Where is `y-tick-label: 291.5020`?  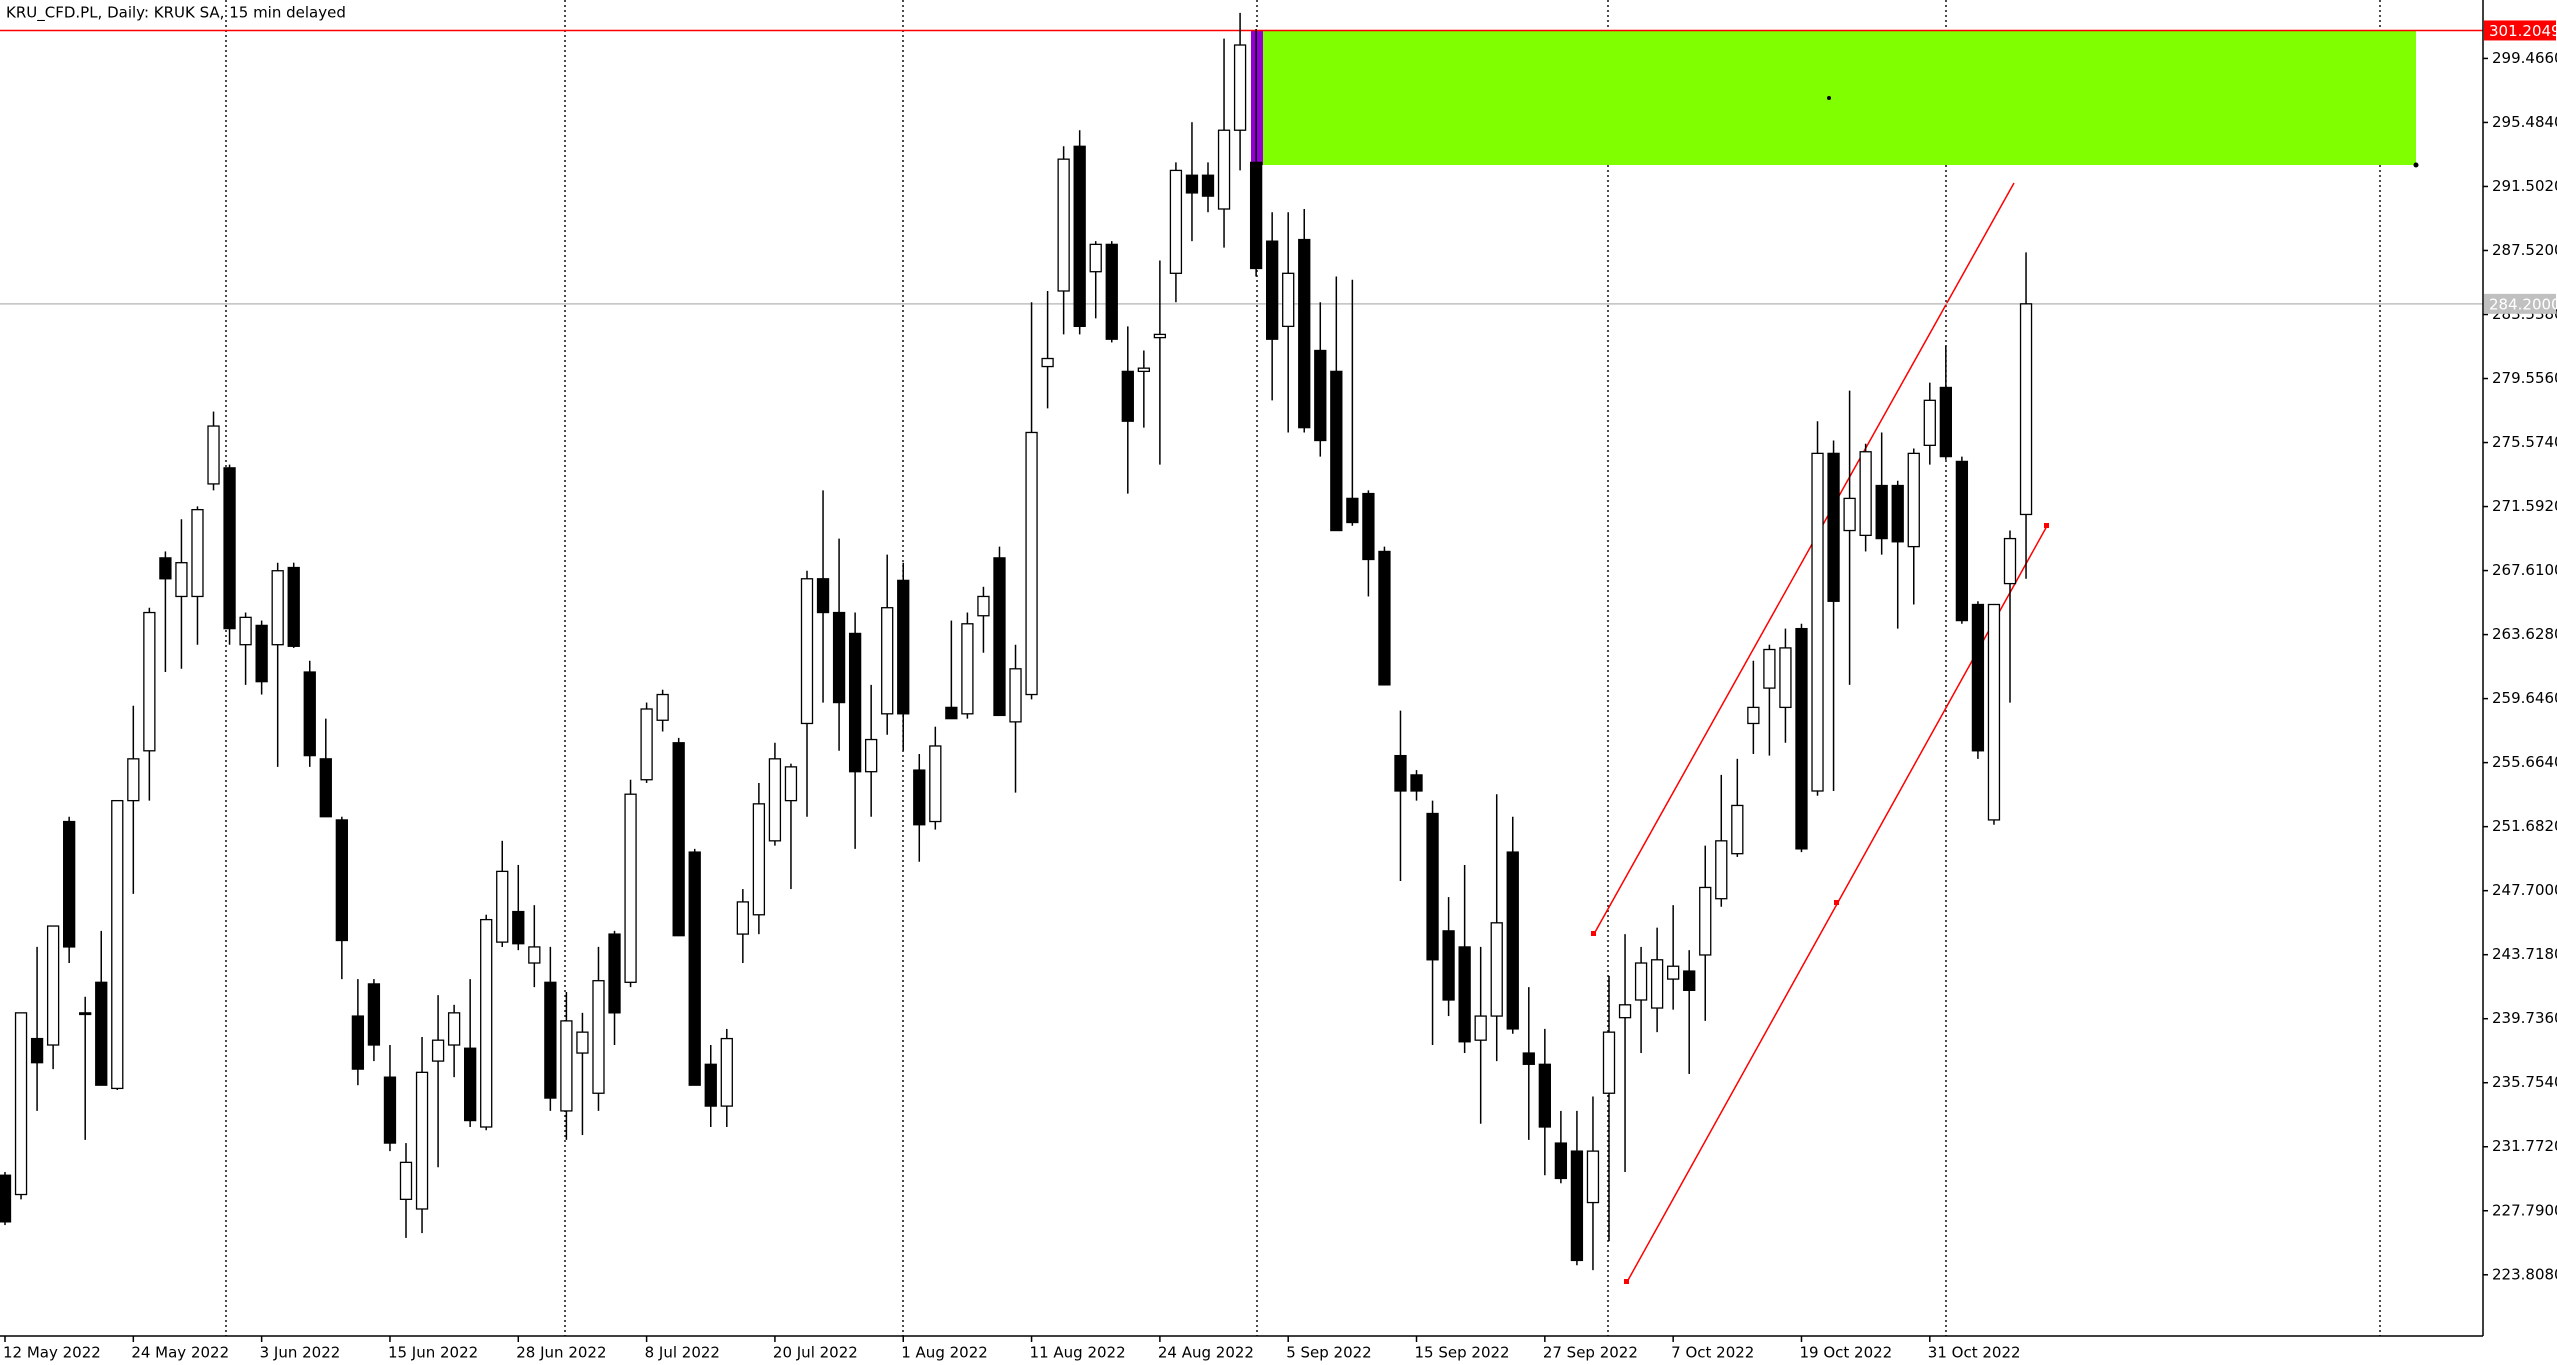 y-tick-label: 291.5020 is located at coordinates (2524, 186).